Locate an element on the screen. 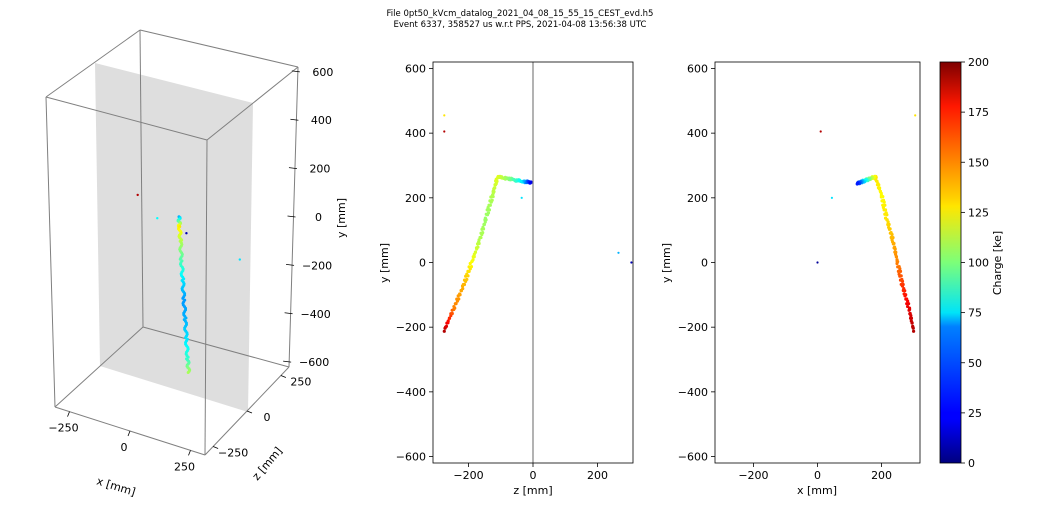 The width and height of the screenshot is (1040, 520). xy-x-tick-label: 200 is located at coordinates (881, 475).